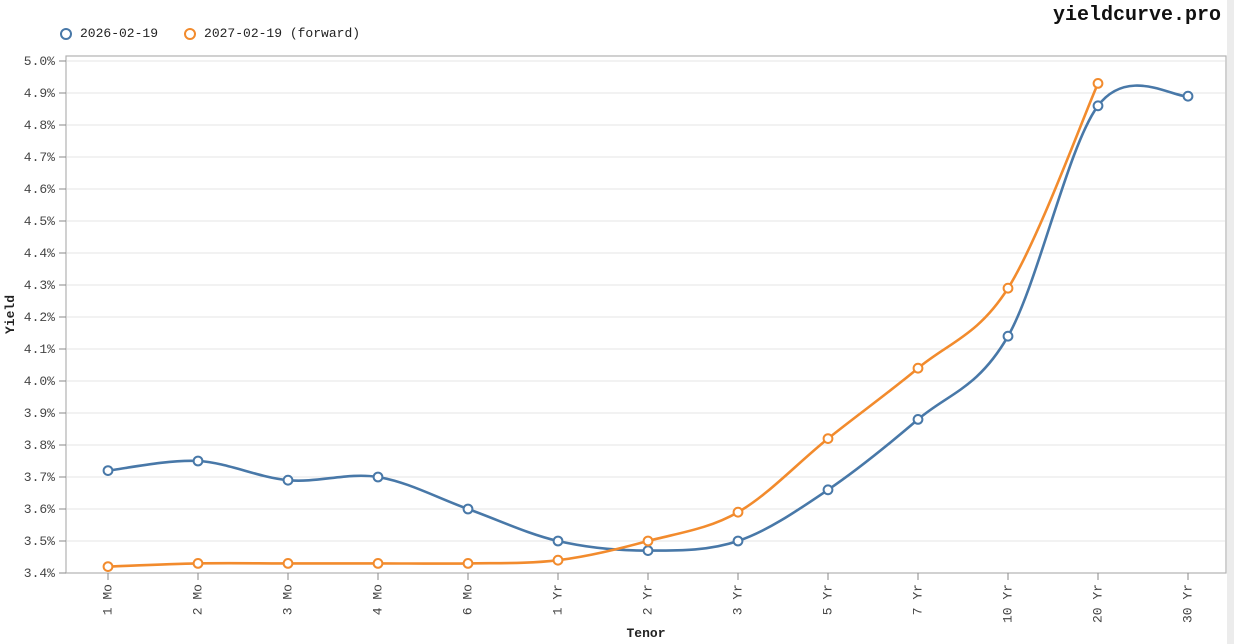 The width and height of the screenshot is (1234, 644). I want to click on legend-item-series-0: 2026-02-19, so click(109, 33).